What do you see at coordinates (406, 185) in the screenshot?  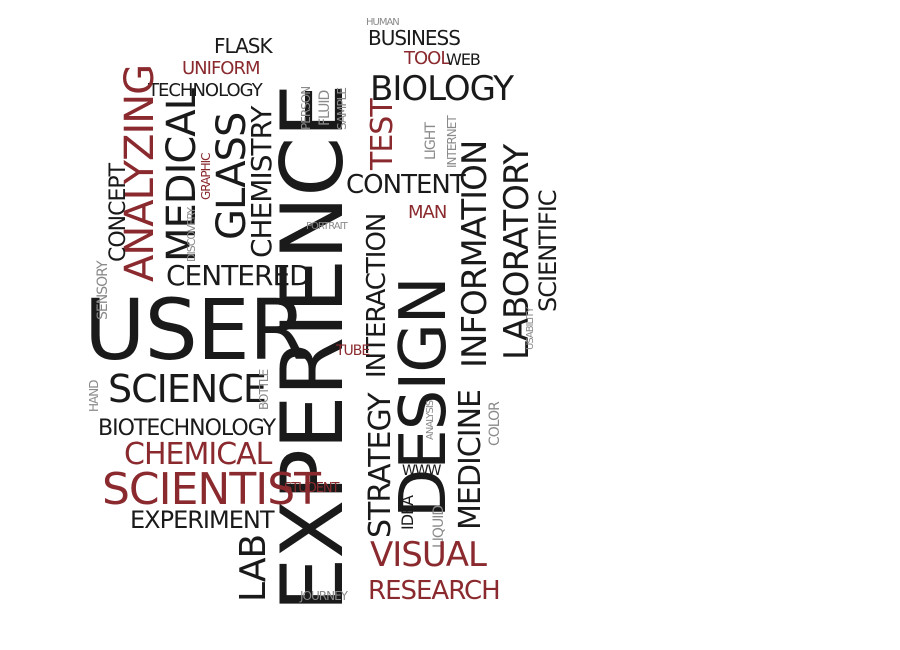 I see `word-content: CONTENT` at bounding box center [406, 185].